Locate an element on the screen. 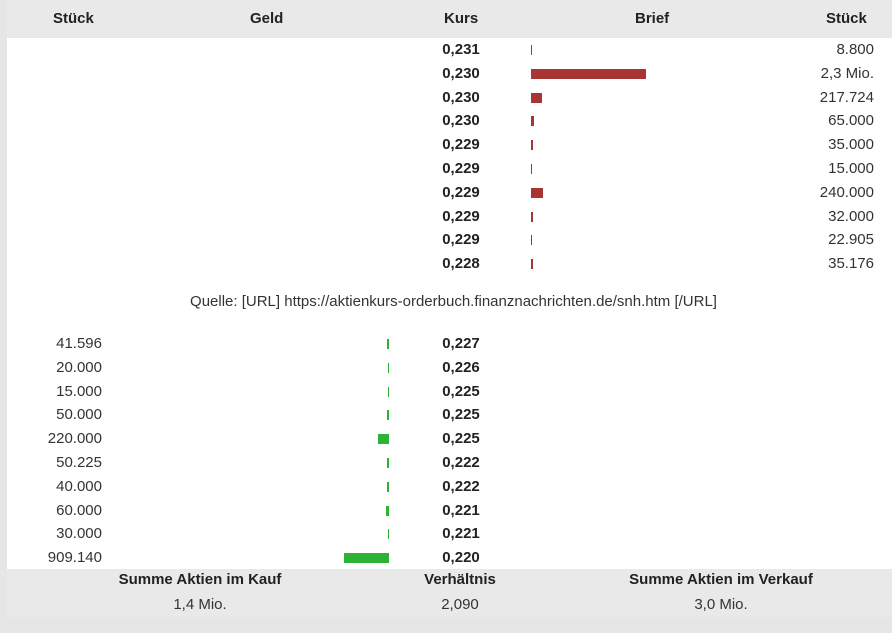 Image resolution: width=892 pixels, height=633 pixels. bid-row: 50.000 0,225 is located at coordinates (449, 415).